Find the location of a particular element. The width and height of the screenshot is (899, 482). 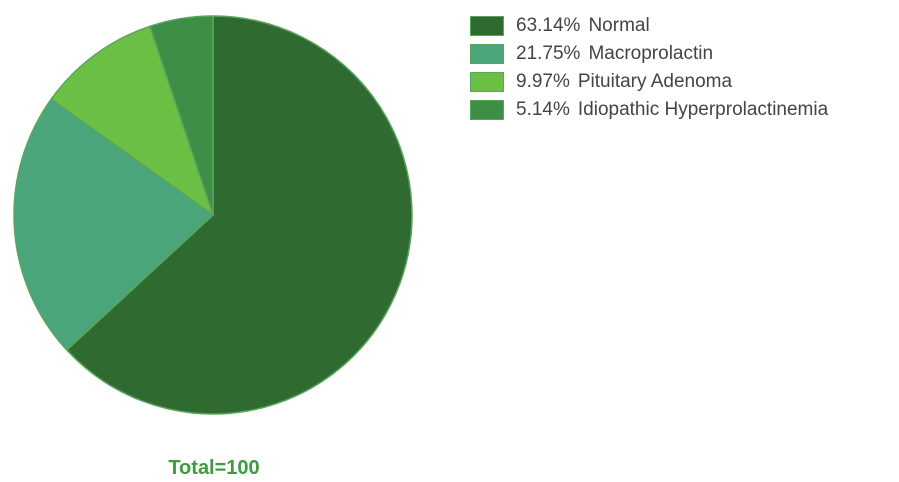

legend-label-macroprolactin: Macroprolactin is located at coordinates (651, 53).